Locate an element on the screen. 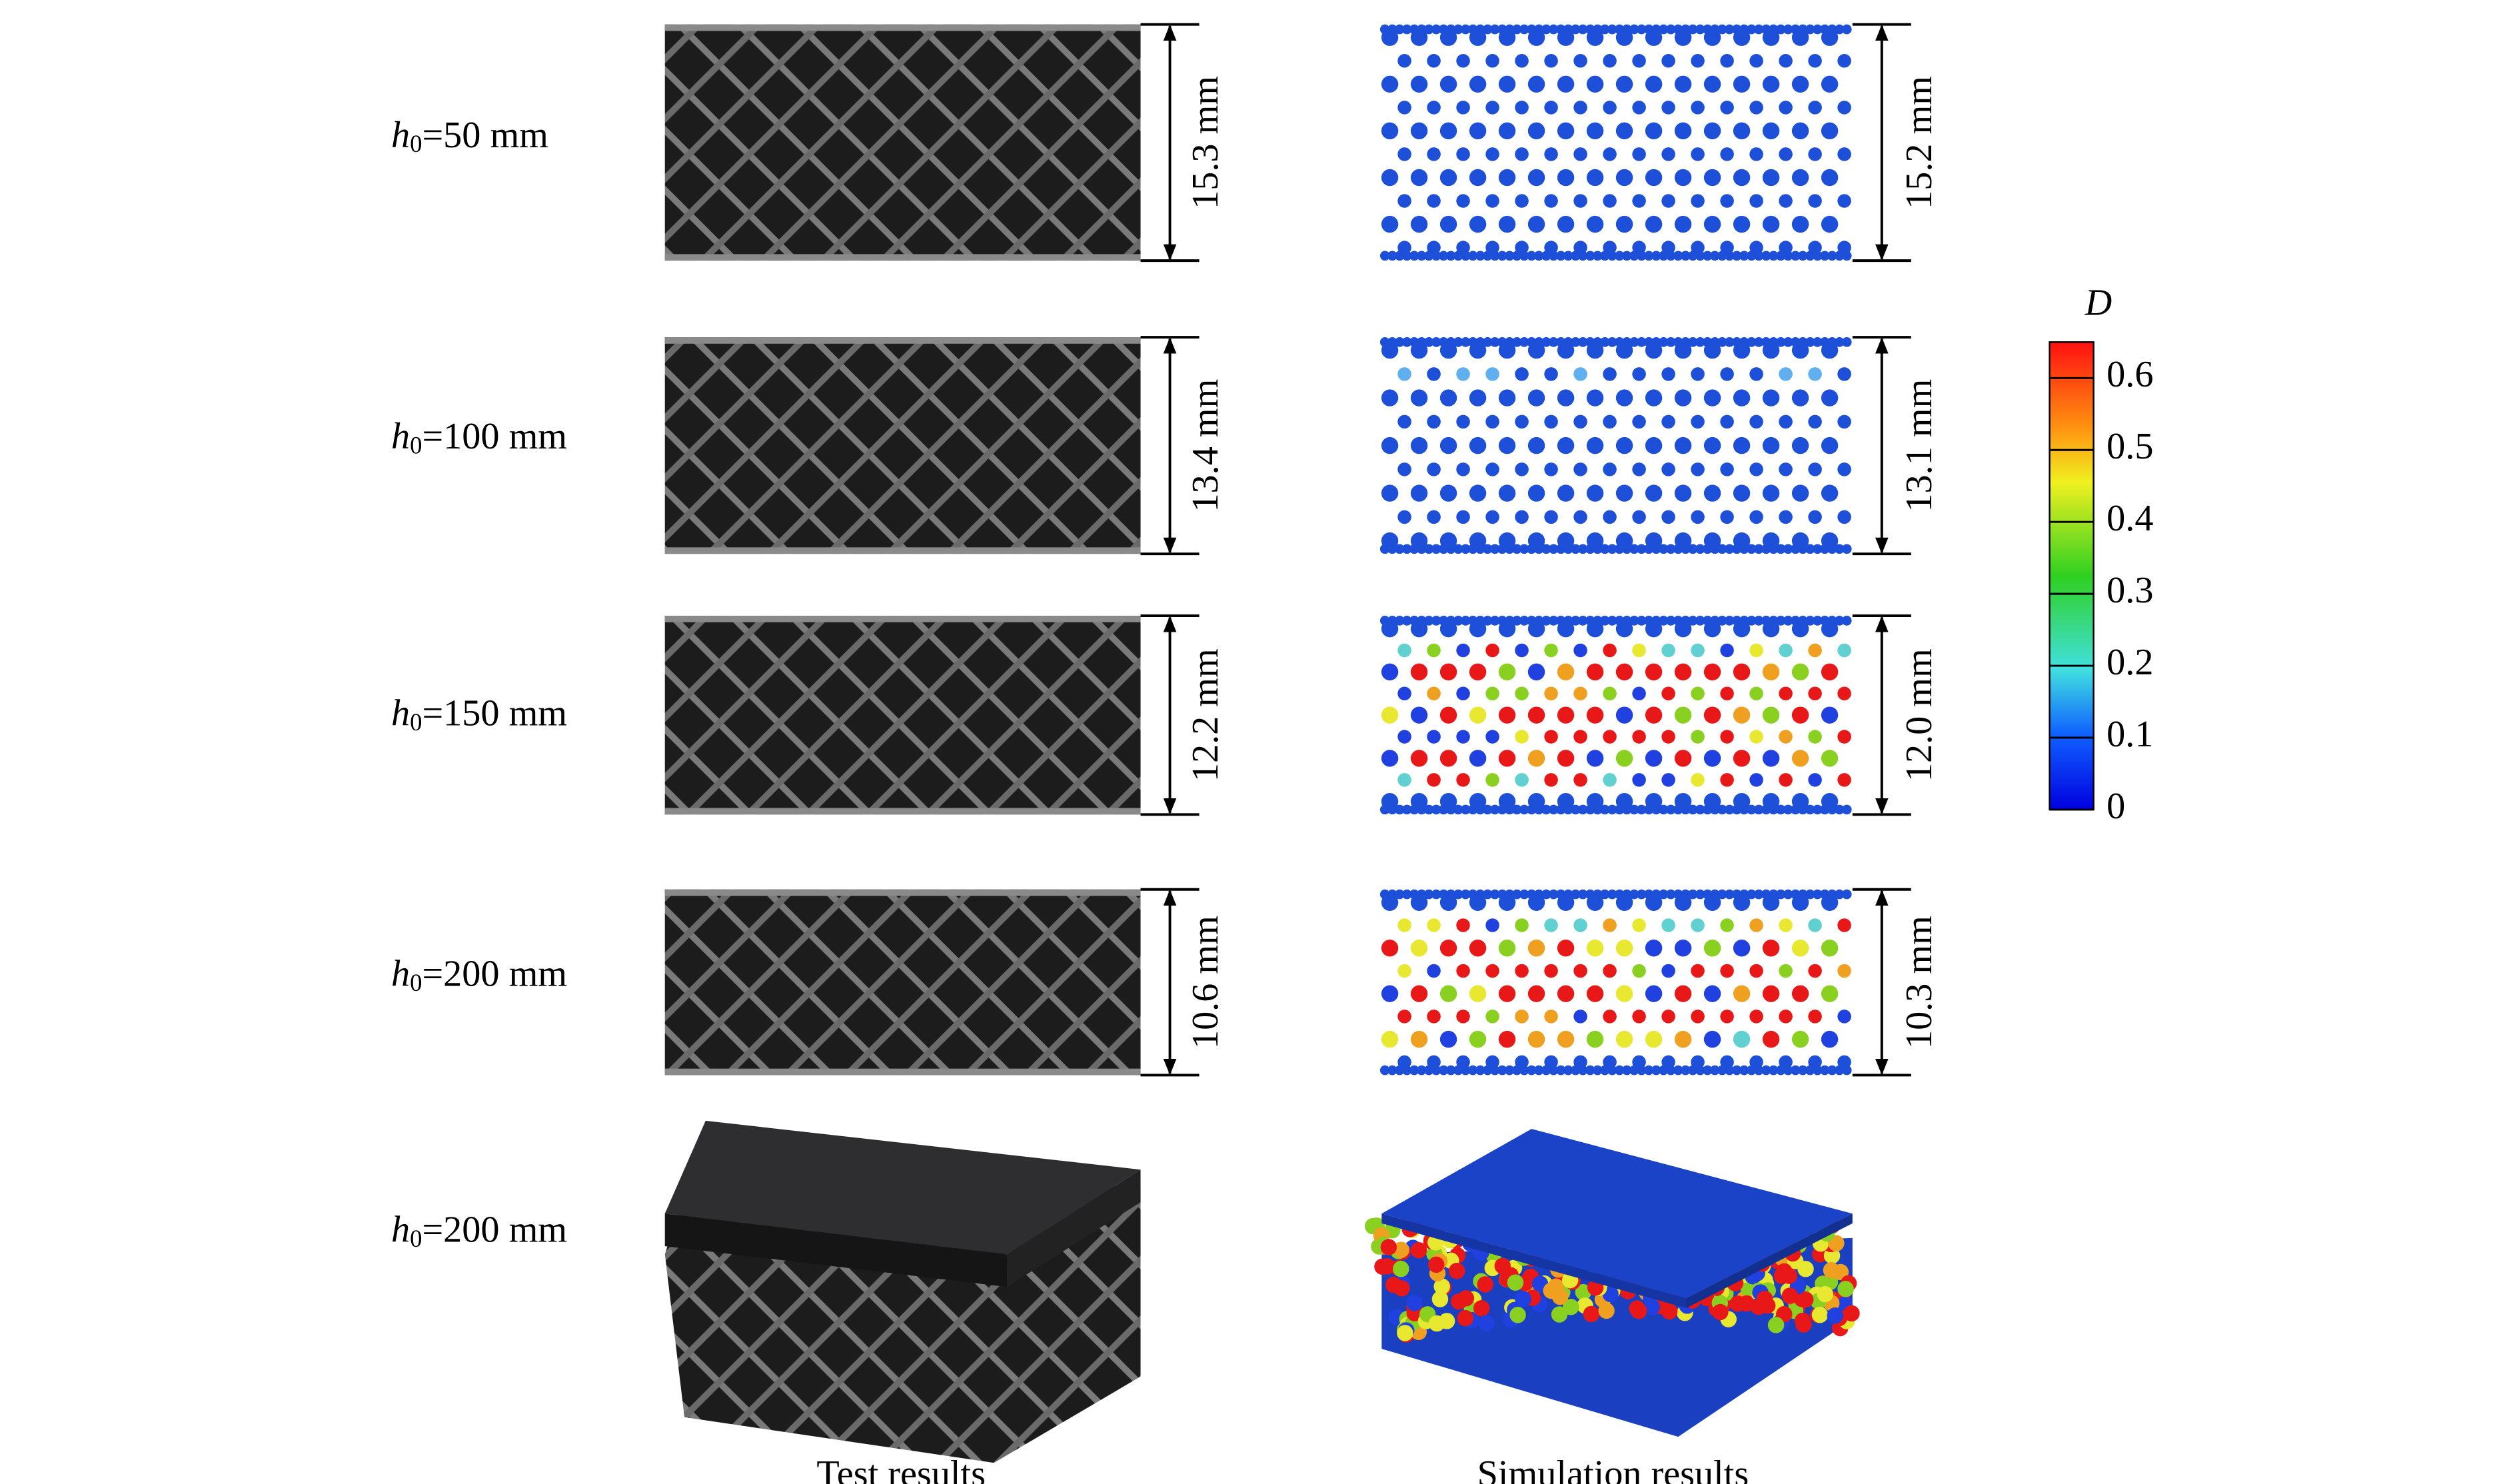 Image resolution: width=2519 pixels, height=1484 pixels. top-plate is located at coordinates (1617, 1214).